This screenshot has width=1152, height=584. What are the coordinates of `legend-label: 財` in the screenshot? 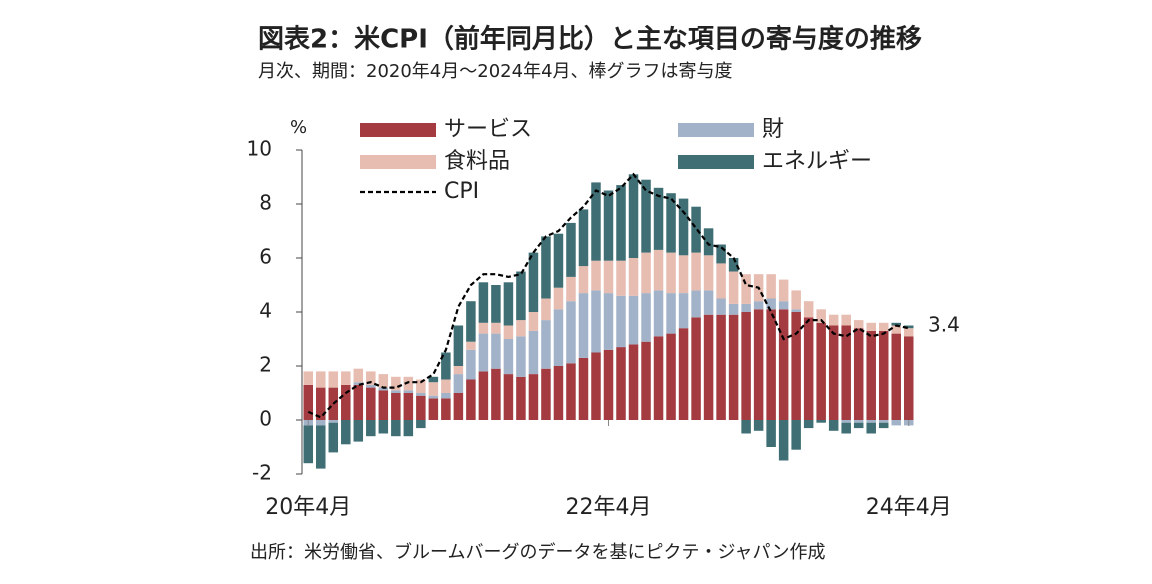 It's located at (773, 129).